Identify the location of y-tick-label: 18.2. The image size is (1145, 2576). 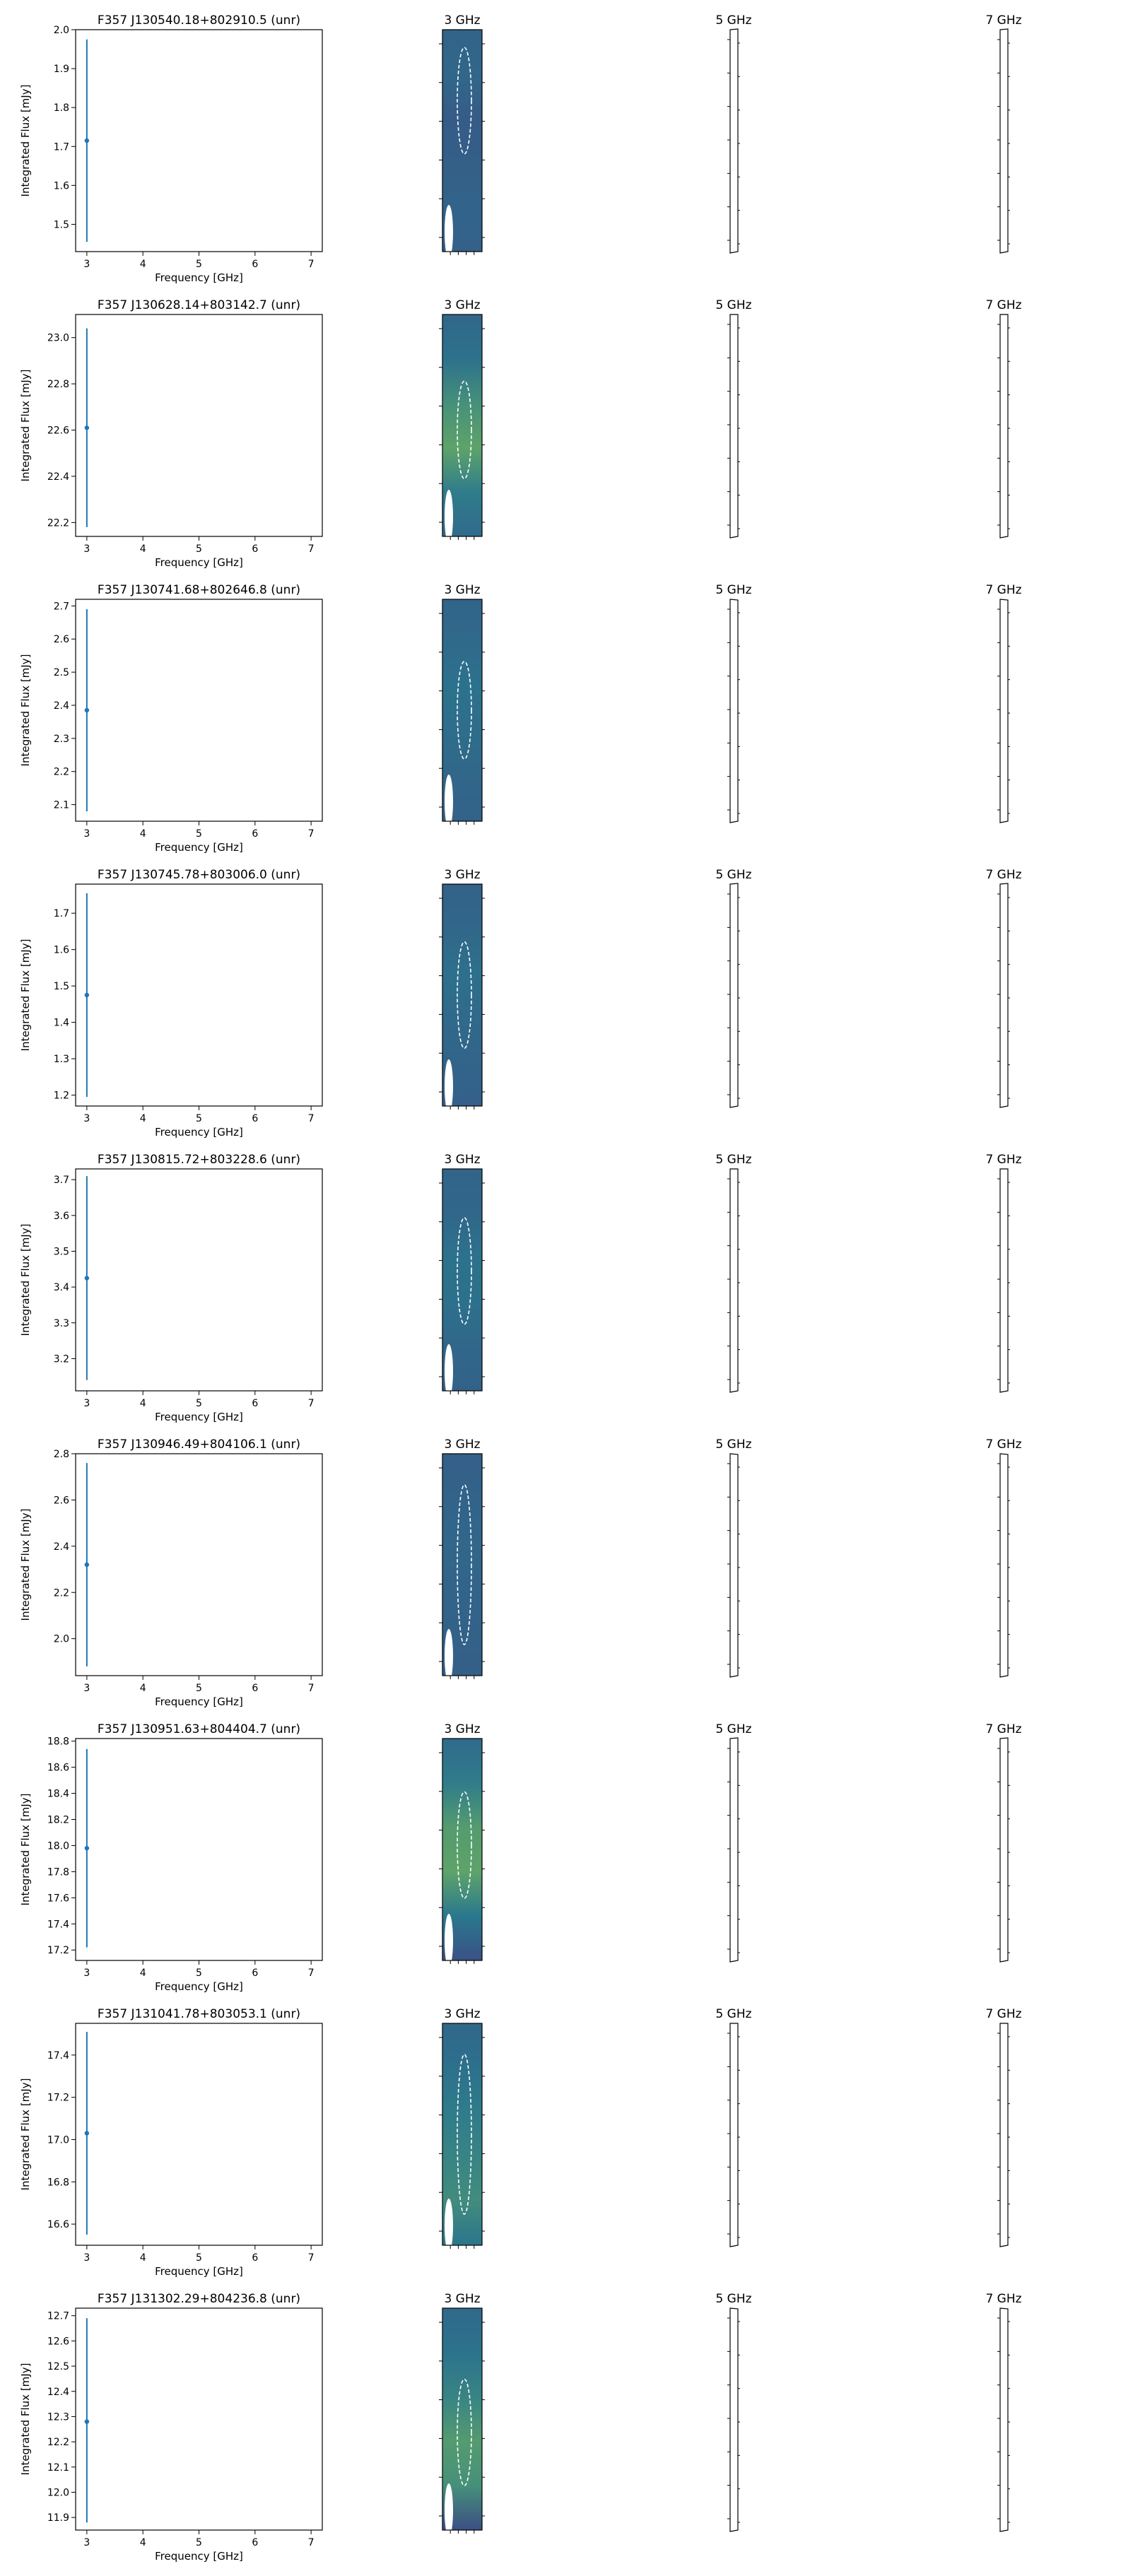
(58, 1820).